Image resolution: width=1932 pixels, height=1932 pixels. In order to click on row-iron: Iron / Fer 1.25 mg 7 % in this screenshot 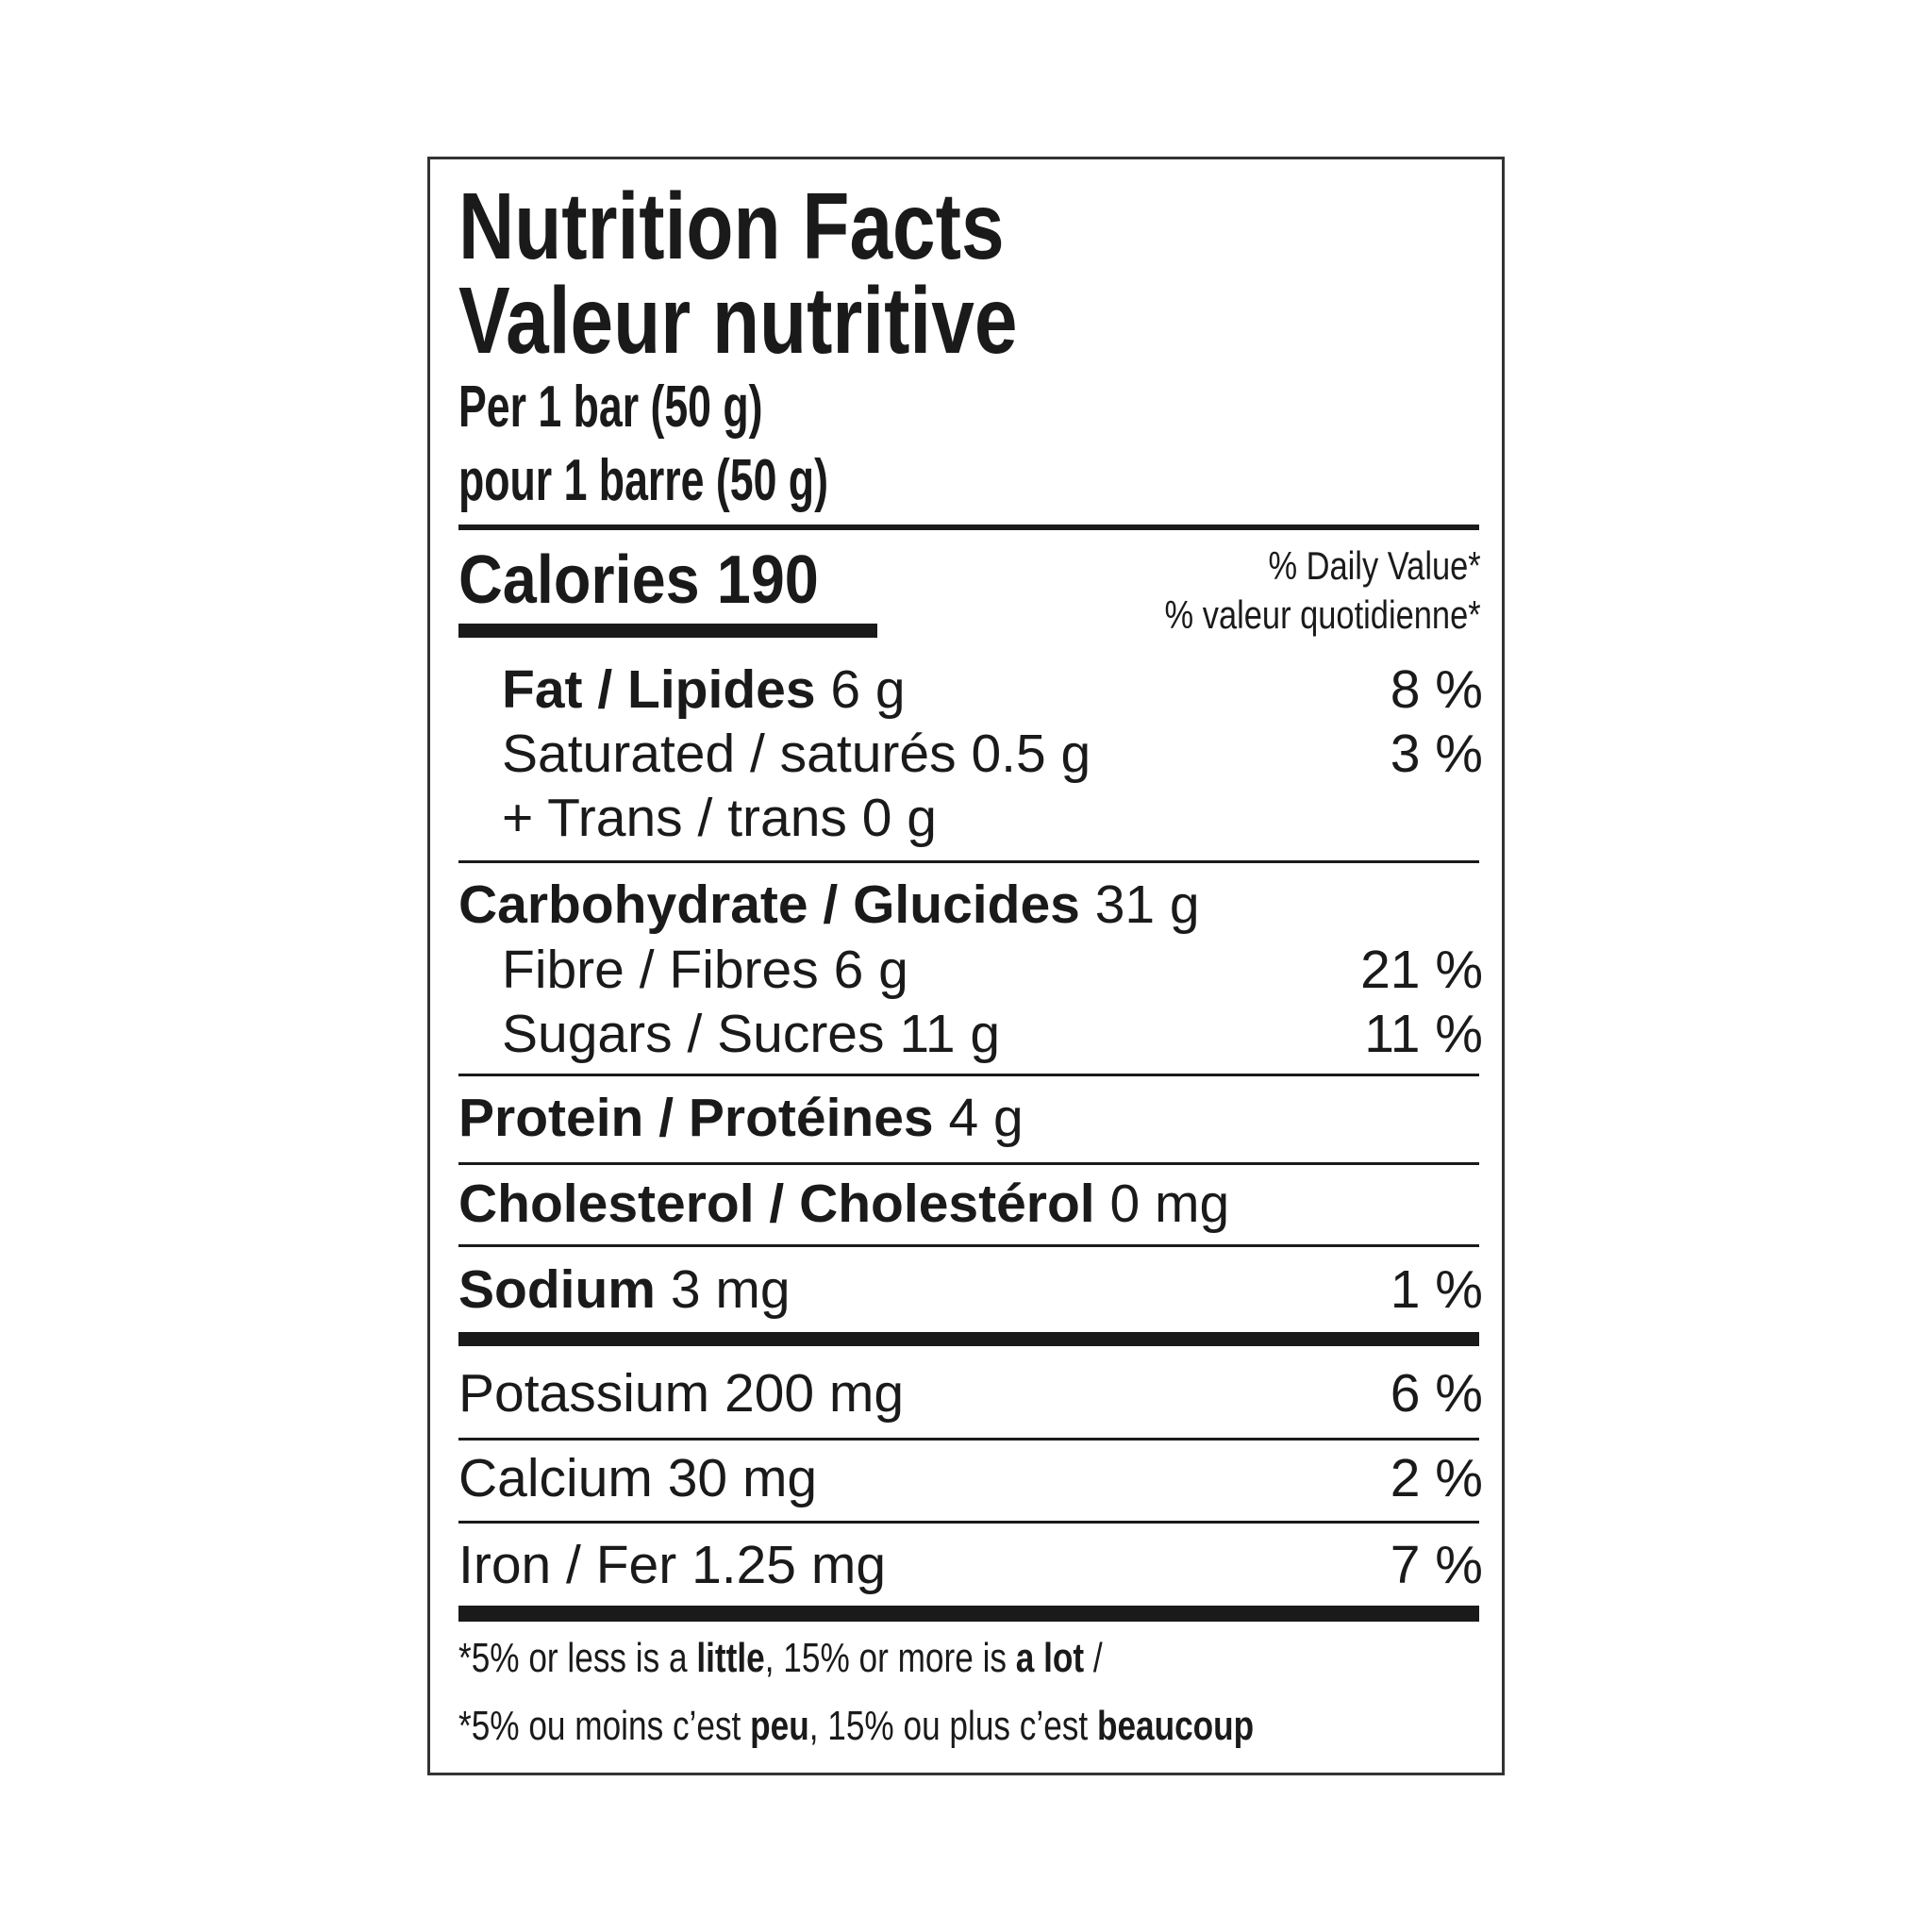, I will do `click(971, 1565)`.